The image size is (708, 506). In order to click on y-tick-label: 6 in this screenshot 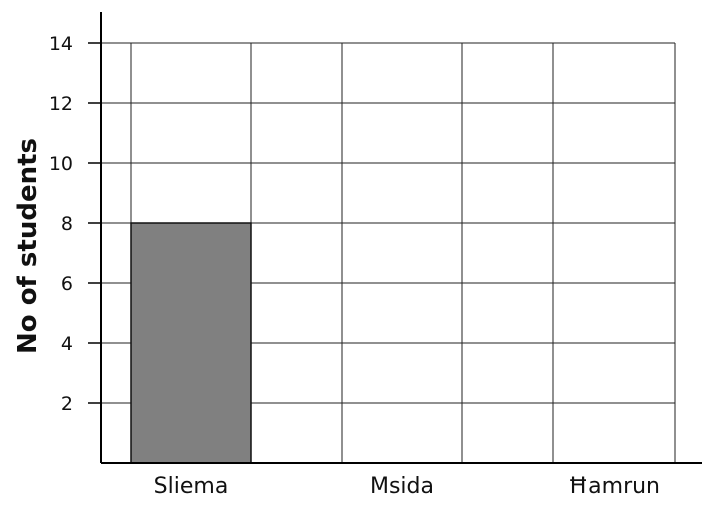, I will do `click(67, 284)`.